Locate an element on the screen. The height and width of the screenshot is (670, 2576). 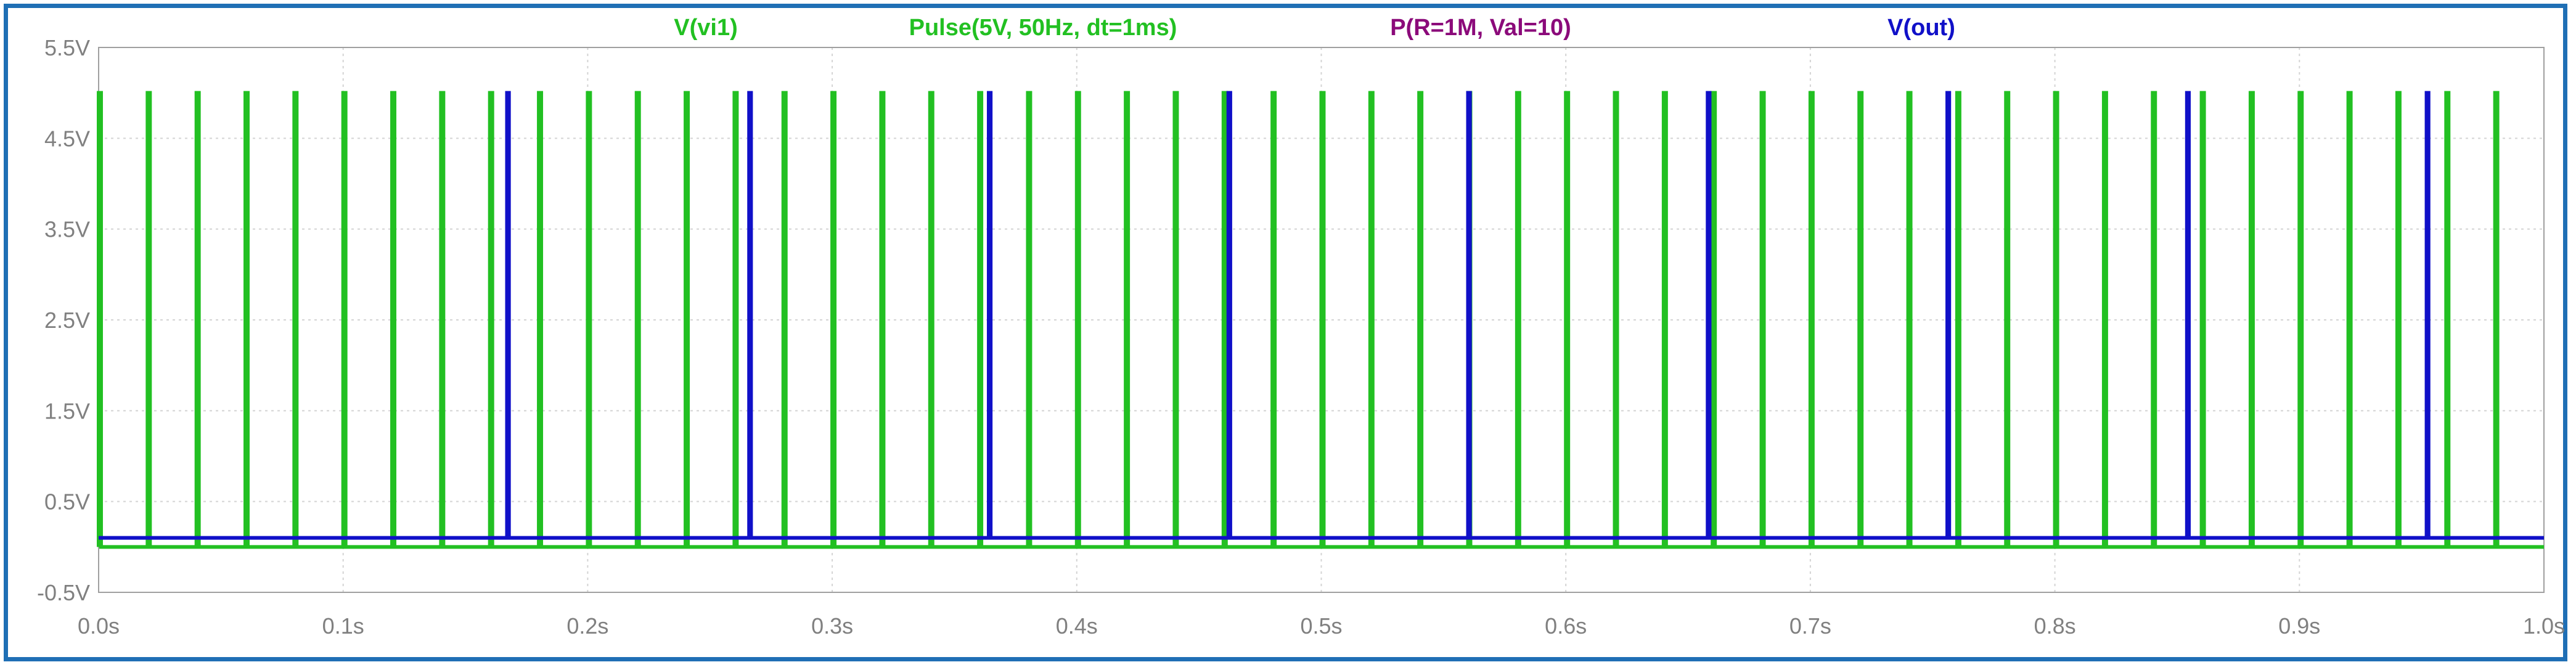
x-tick-label: 0.2s is located at coordinates (587, 626).